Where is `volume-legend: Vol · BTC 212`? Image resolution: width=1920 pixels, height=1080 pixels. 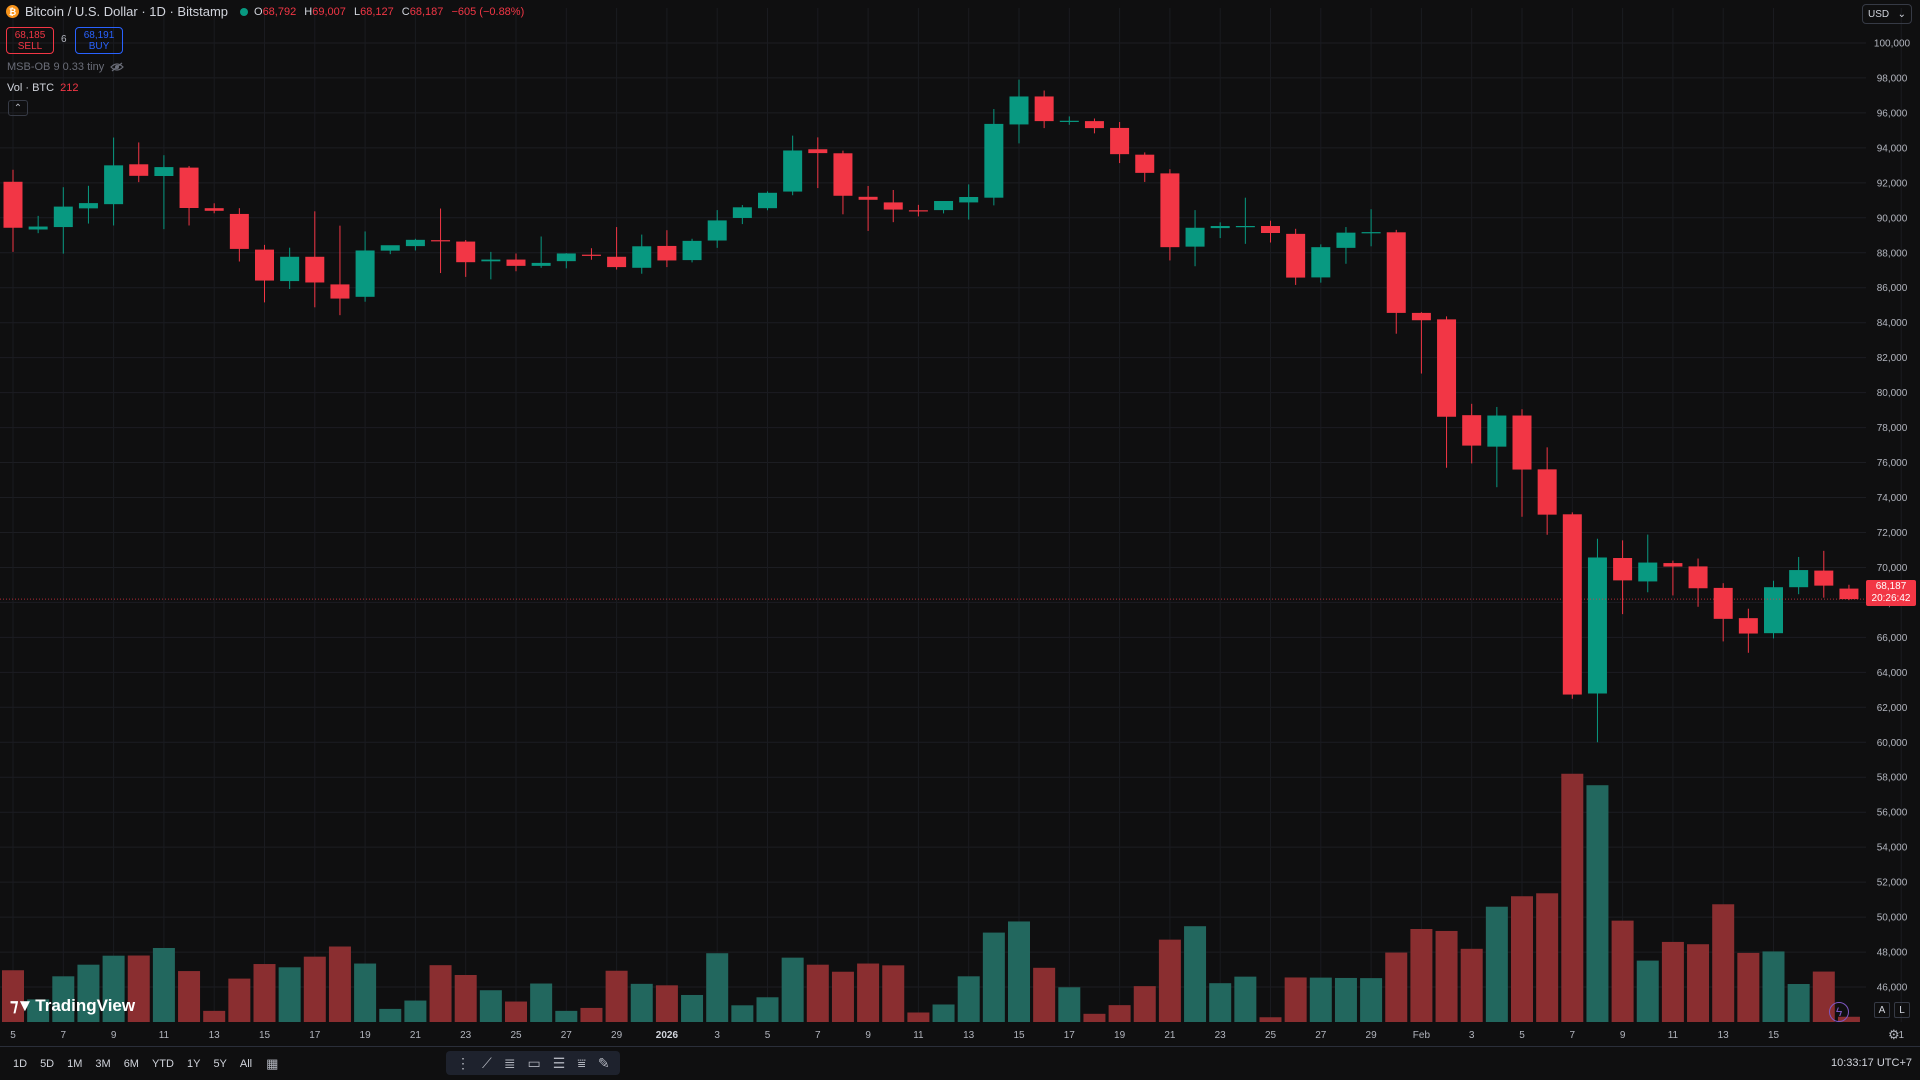 volume-legend: Vol · BTC 212 is located at coordinates (42, 88).